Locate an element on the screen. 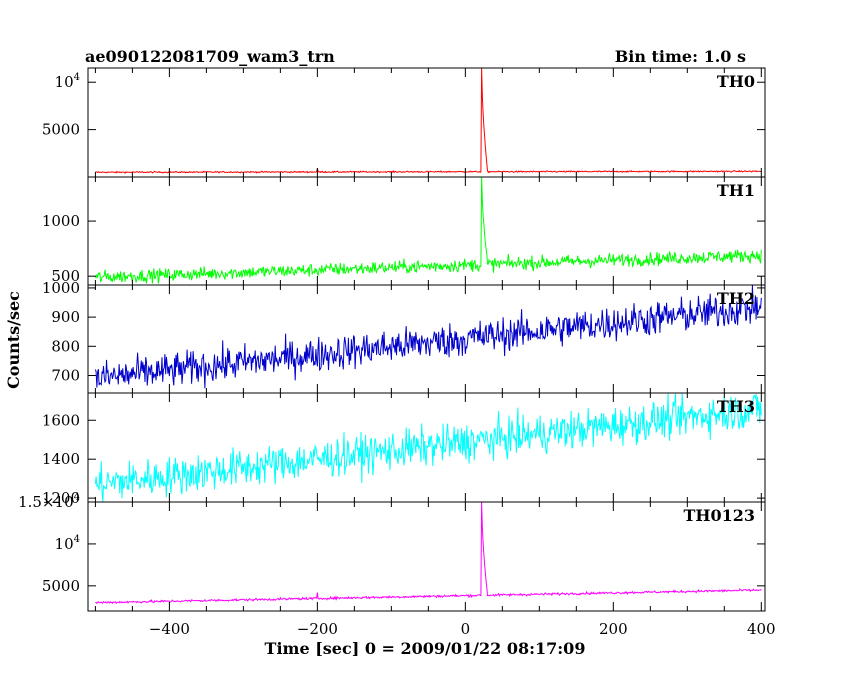  y-tick-label: 500 is located at coordinates (65, 276).